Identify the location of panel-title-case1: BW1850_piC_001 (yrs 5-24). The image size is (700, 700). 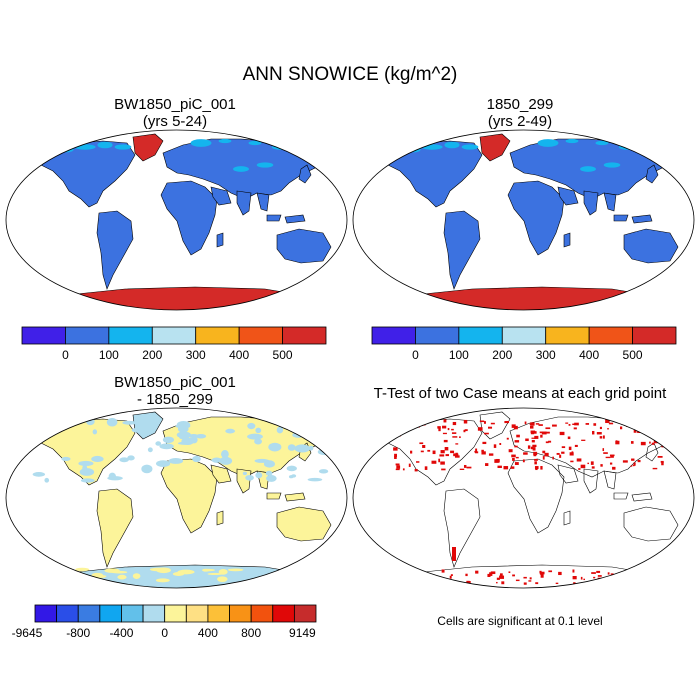
(175, 113).